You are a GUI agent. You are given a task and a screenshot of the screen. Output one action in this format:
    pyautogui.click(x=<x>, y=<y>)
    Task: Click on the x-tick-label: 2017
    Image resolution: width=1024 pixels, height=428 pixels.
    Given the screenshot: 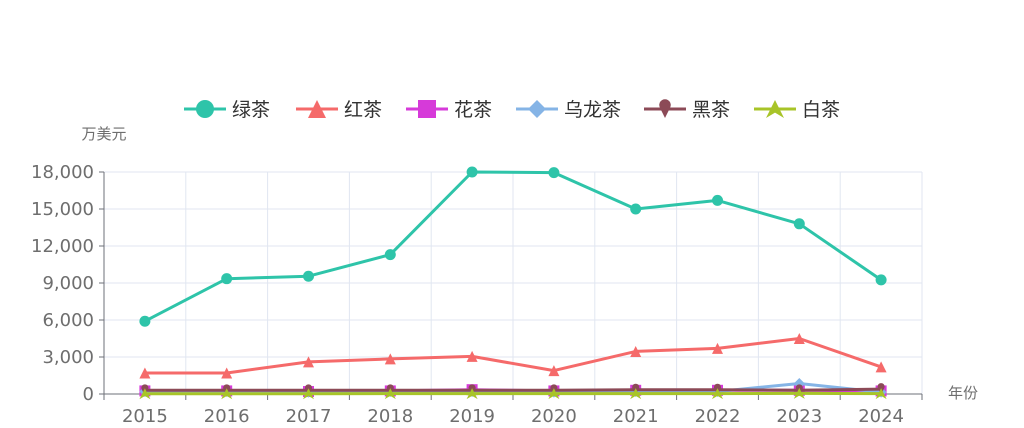 What is the action you would take?
    pyautogui.click(x=309, y=416)
    